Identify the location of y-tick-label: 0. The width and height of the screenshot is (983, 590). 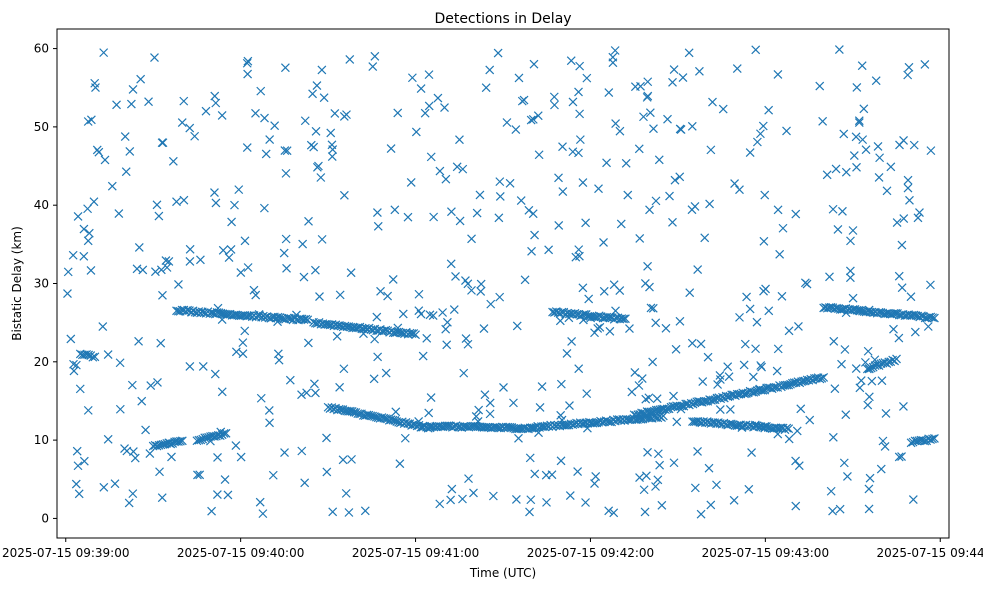
(45, 518).